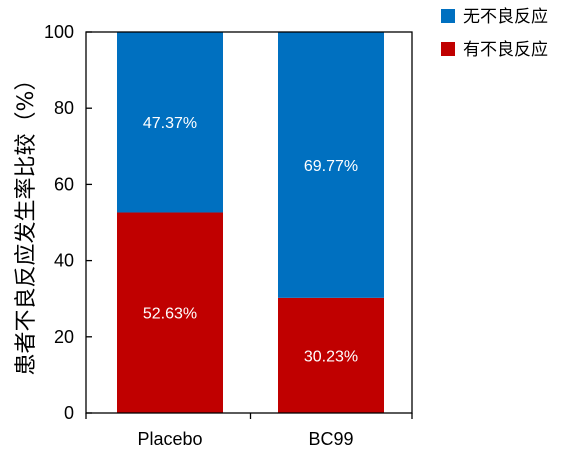 The width and height of the screenshot is (564, 458). What do you see at coordinates (64, 337) in the screenshot?
I see `y-tick-label: 20` at bounding box center [64, 337].